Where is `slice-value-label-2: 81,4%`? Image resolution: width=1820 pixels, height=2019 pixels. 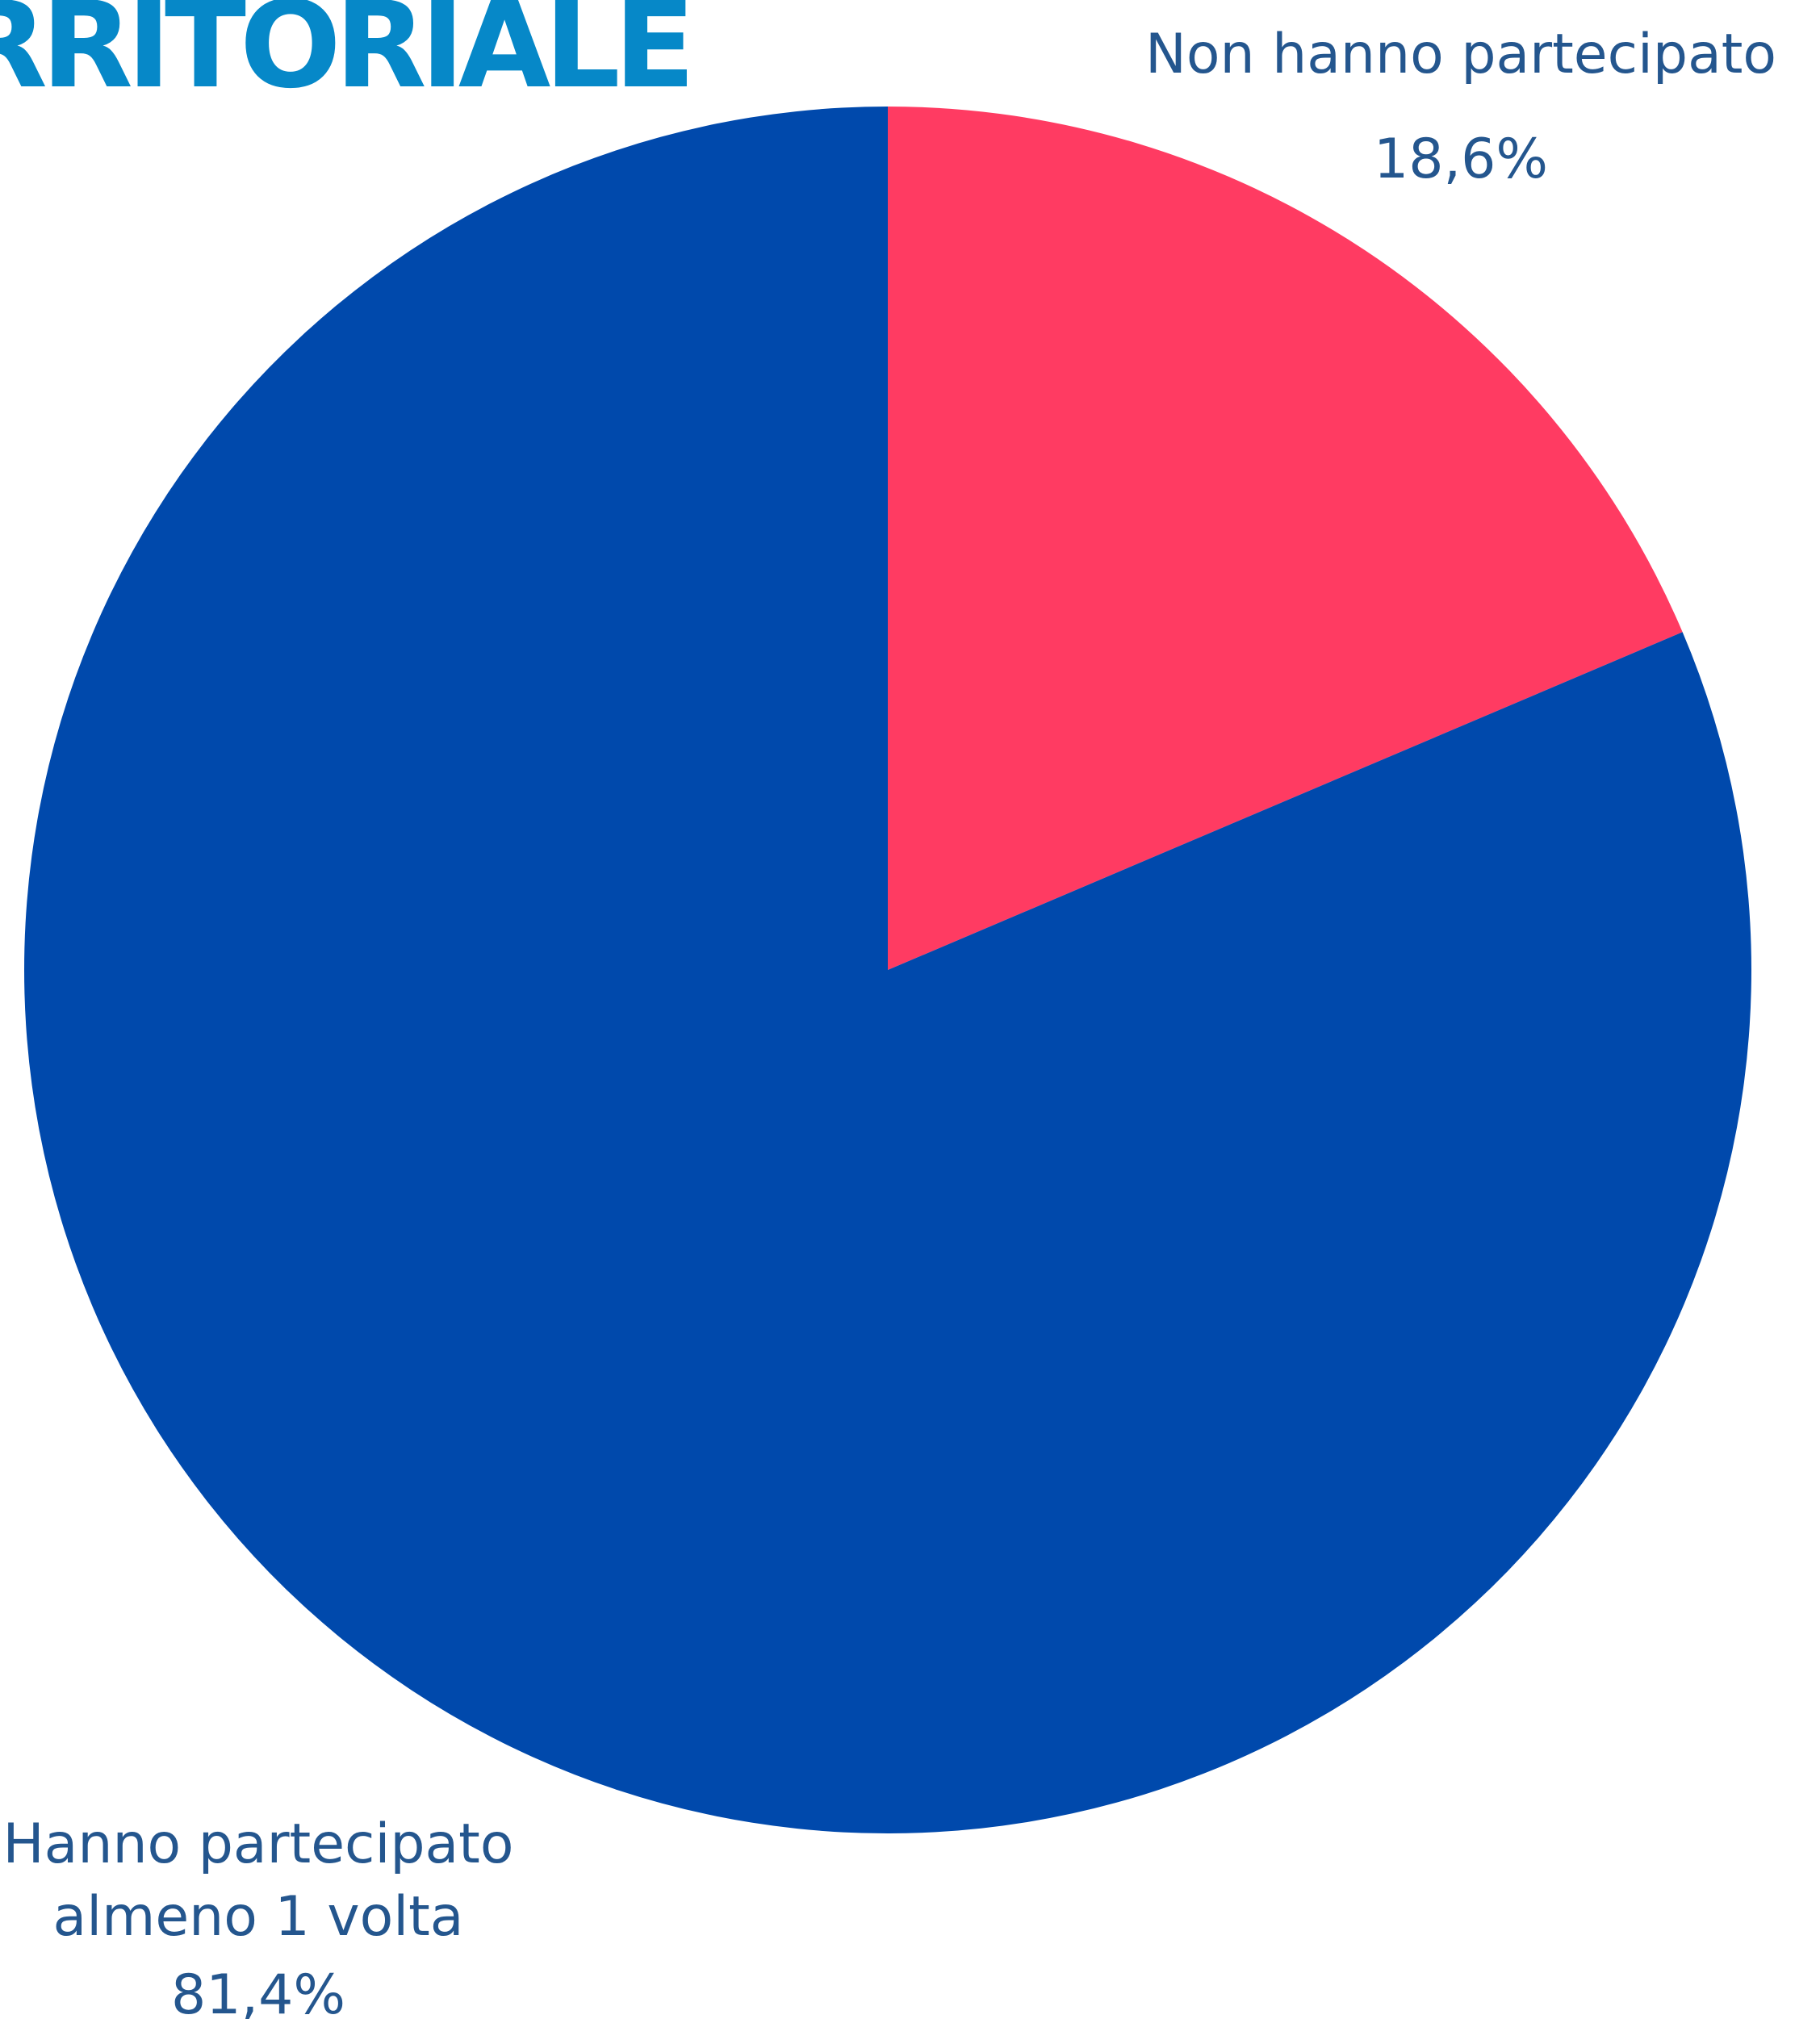
slice-value-label-2: 81,4% is located at coordinates (258, 1991).